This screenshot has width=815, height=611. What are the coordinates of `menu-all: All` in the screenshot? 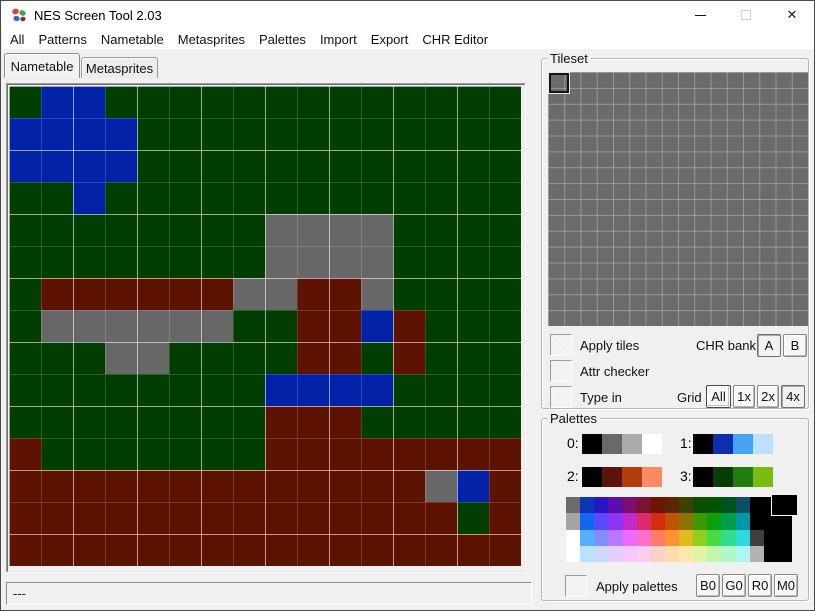 It's located at (17, 39).